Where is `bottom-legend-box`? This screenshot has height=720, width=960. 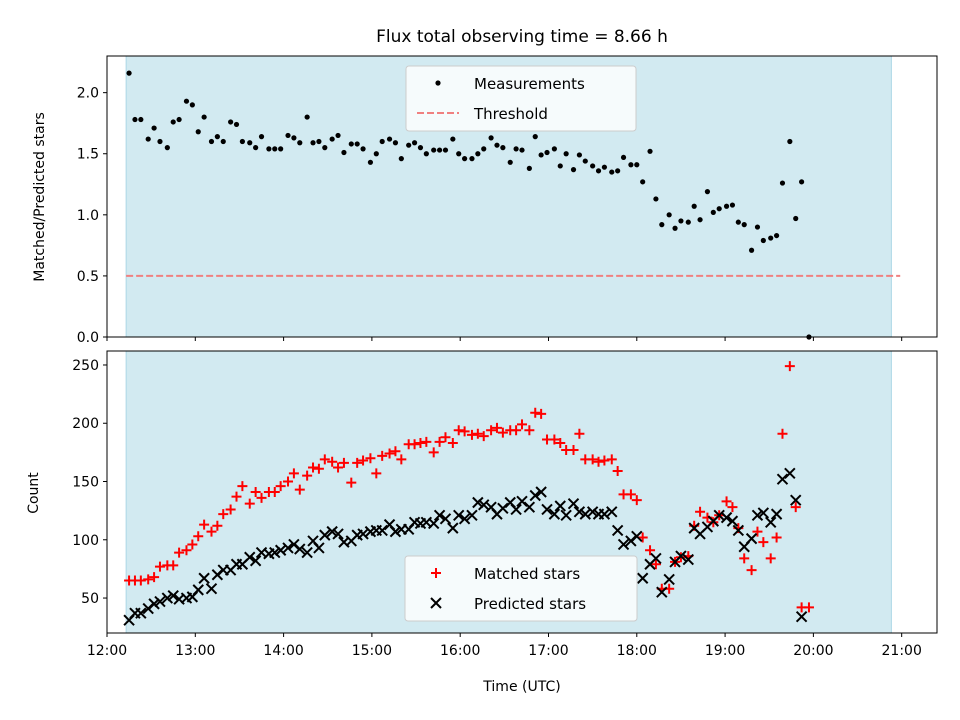 bottom-legend-box is located at coordinates (521, 588).